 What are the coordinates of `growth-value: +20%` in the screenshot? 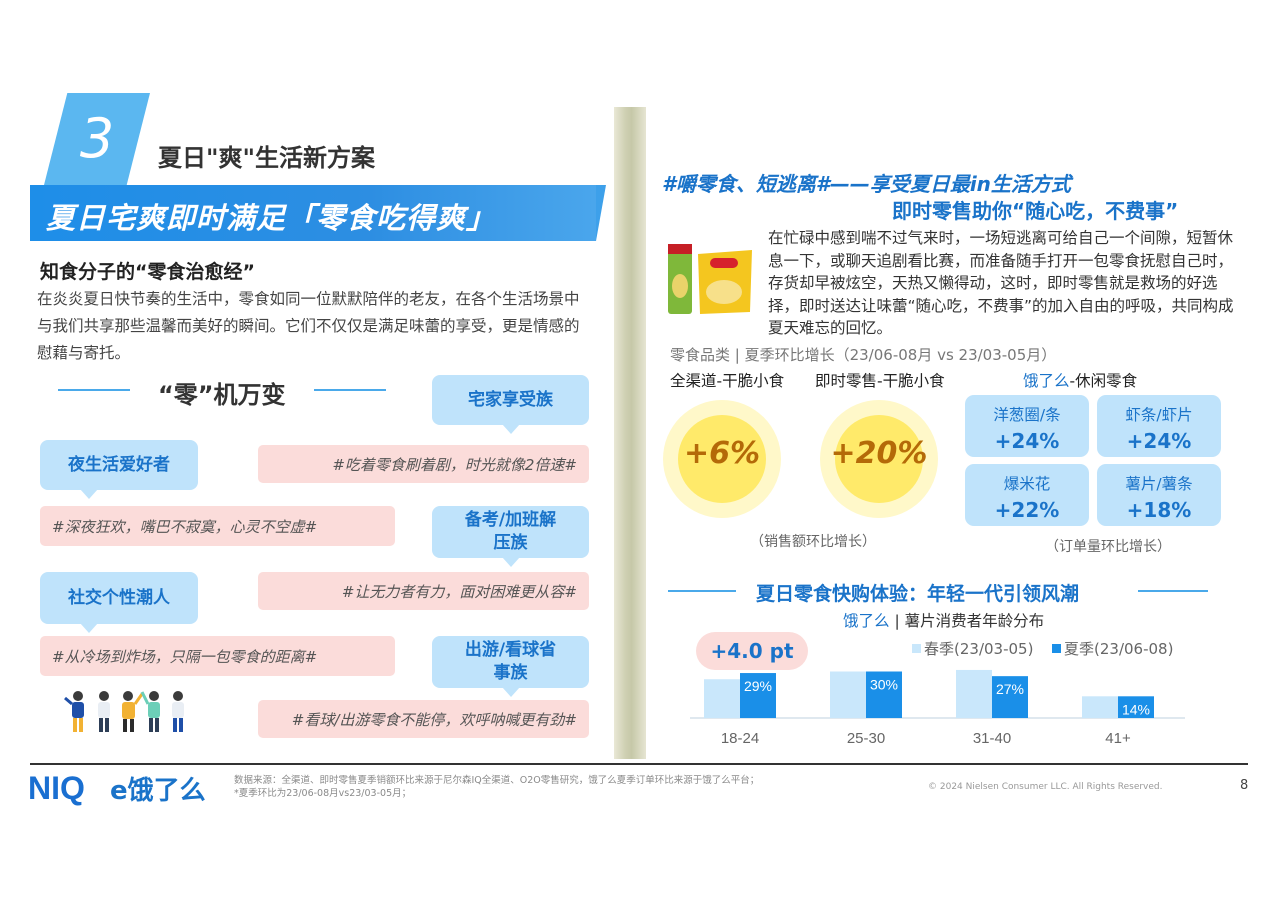 It's located at (879, 453).